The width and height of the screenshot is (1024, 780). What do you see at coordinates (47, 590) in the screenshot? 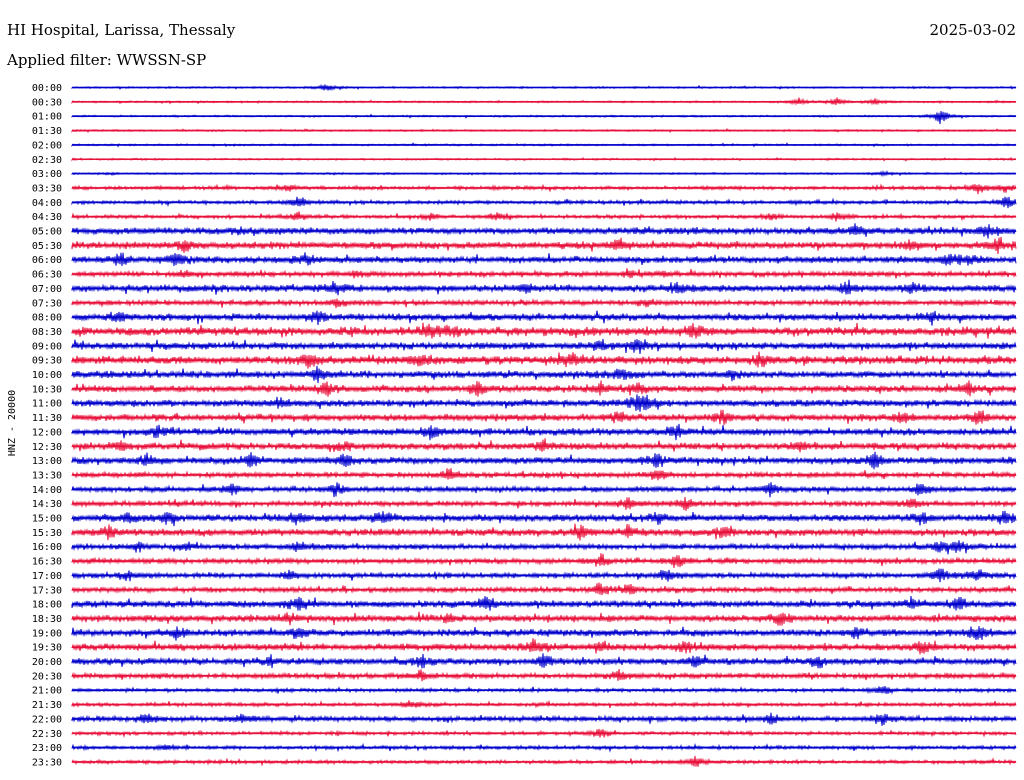
I see `row-time-label: 17:30` at bounding box center [47, 590].